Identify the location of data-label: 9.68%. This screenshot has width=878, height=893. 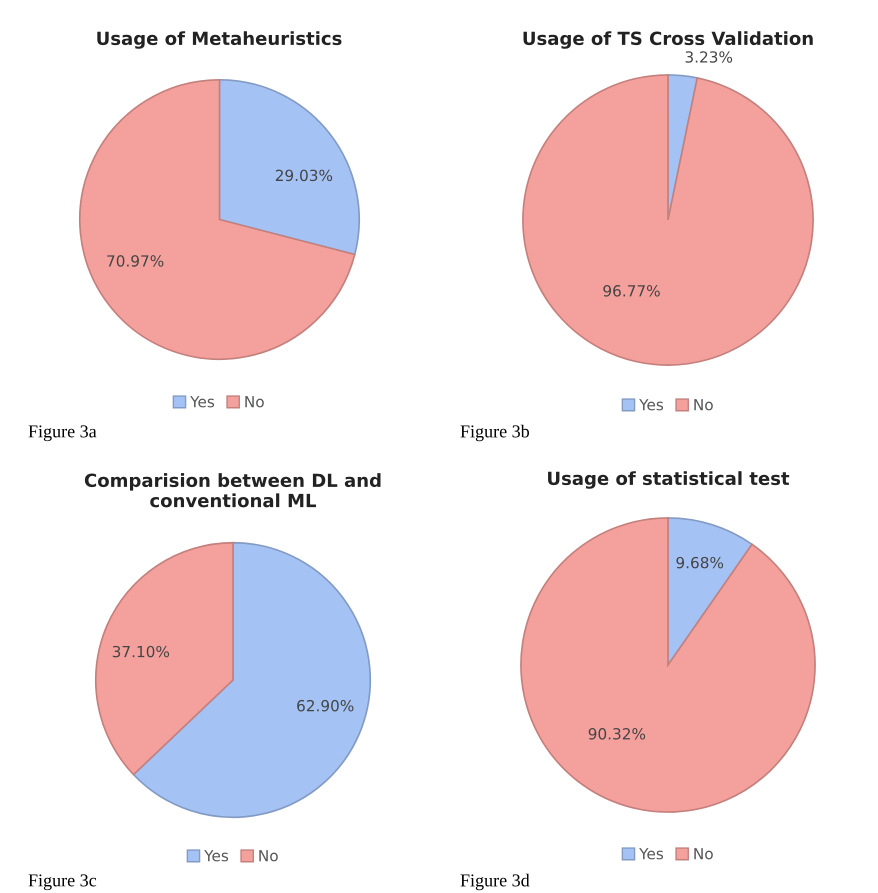
(700, 562).